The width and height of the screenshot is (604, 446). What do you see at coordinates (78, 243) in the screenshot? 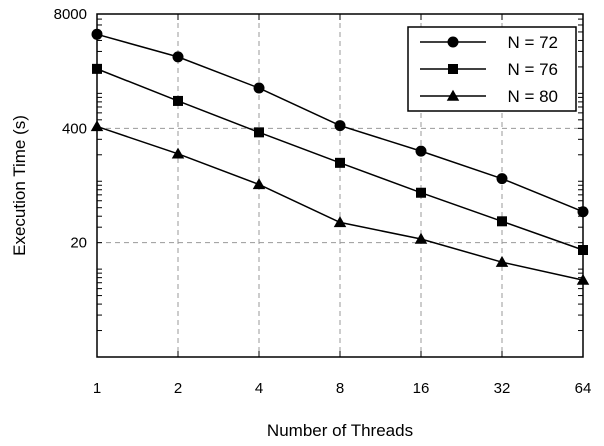
I see `y-tick-label: 20` at bounding box center [78, 243].